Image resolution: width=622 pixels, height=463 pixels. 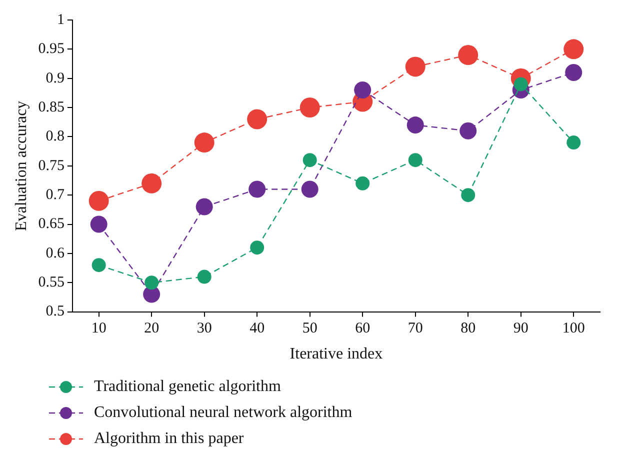 What do you see at coordinates (204, 328) in the screenshot?
I see `x-tick-label: 30` at bounding box center [204, 328].